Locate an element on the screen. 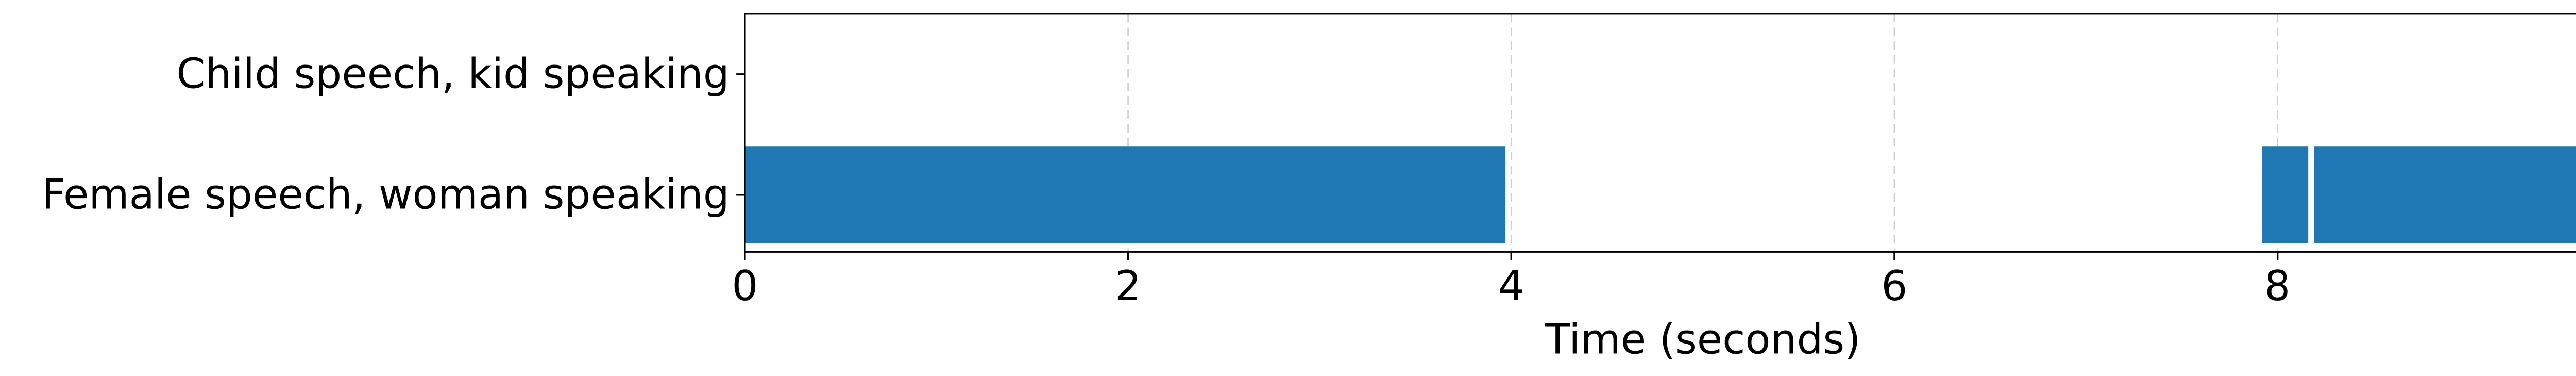  x-tick-label: 6 is located at coordinates (1894, 285).